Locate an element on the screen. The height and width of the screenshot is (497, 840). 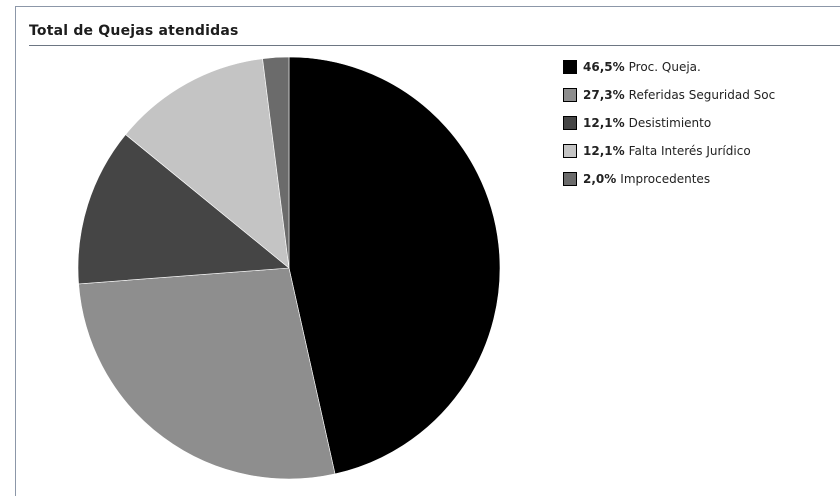
legend-label: Falta Interés Jurídico is located at coordinates (689, 151).